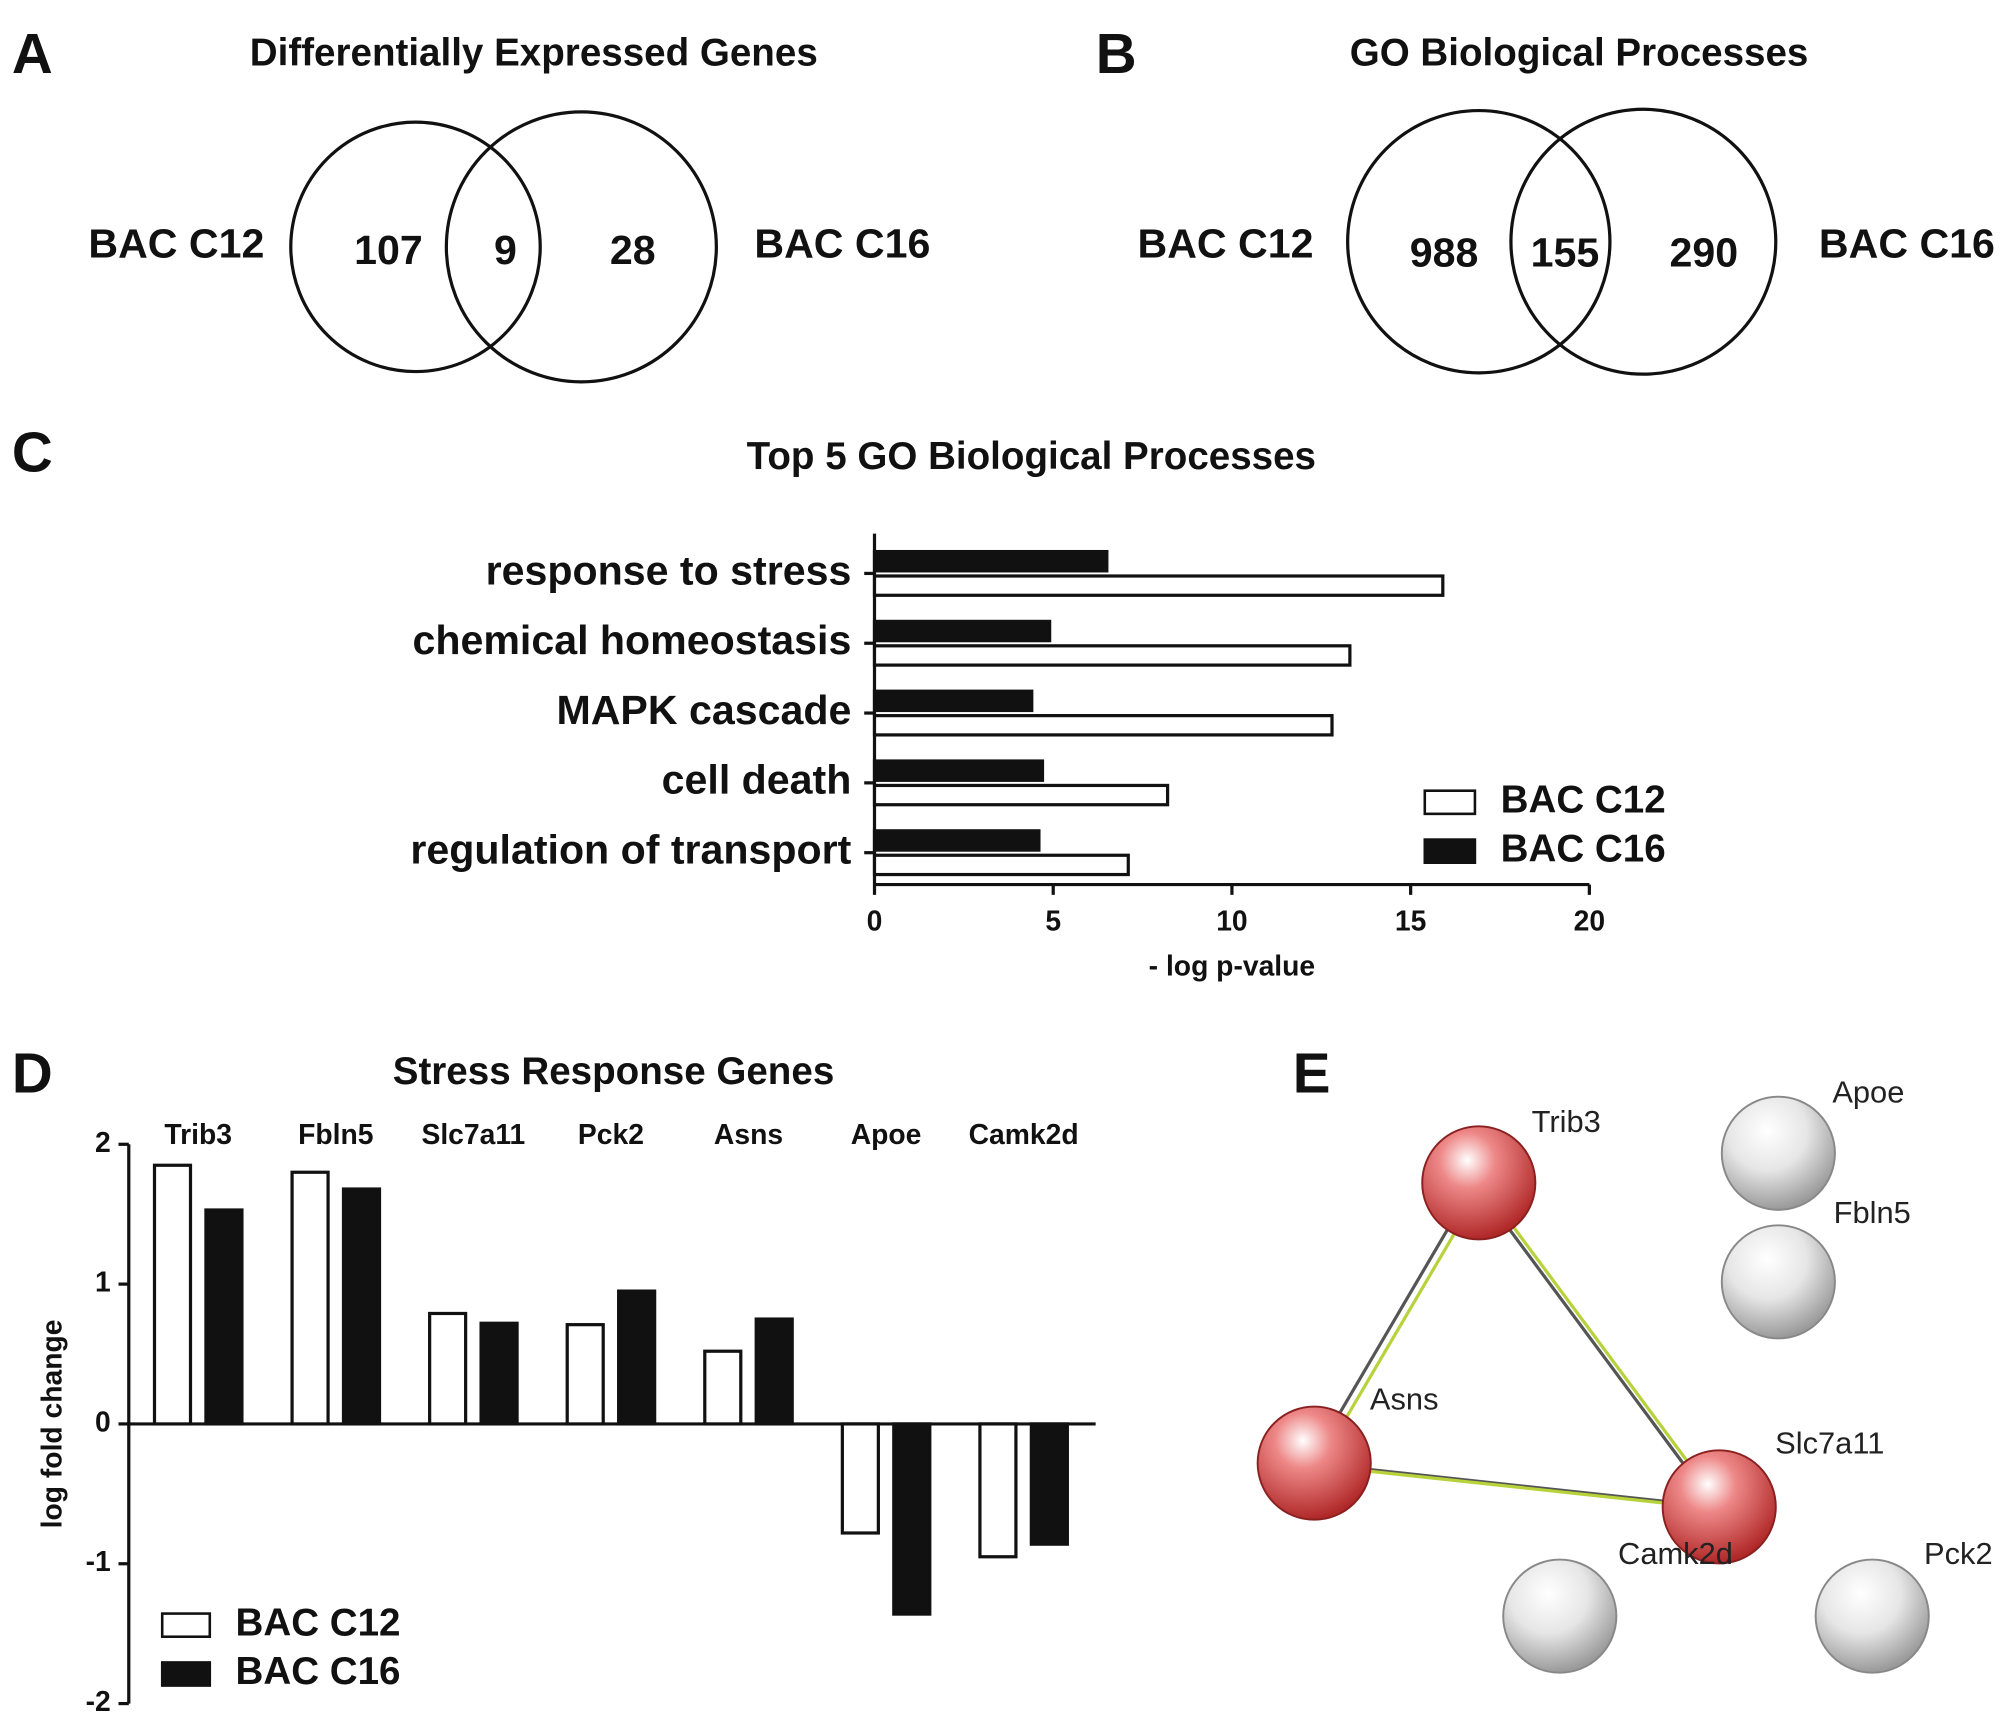  Describe the element at coordinates (103, 1282) in the screenshot. I see `y-tick-label: 1` at that location.